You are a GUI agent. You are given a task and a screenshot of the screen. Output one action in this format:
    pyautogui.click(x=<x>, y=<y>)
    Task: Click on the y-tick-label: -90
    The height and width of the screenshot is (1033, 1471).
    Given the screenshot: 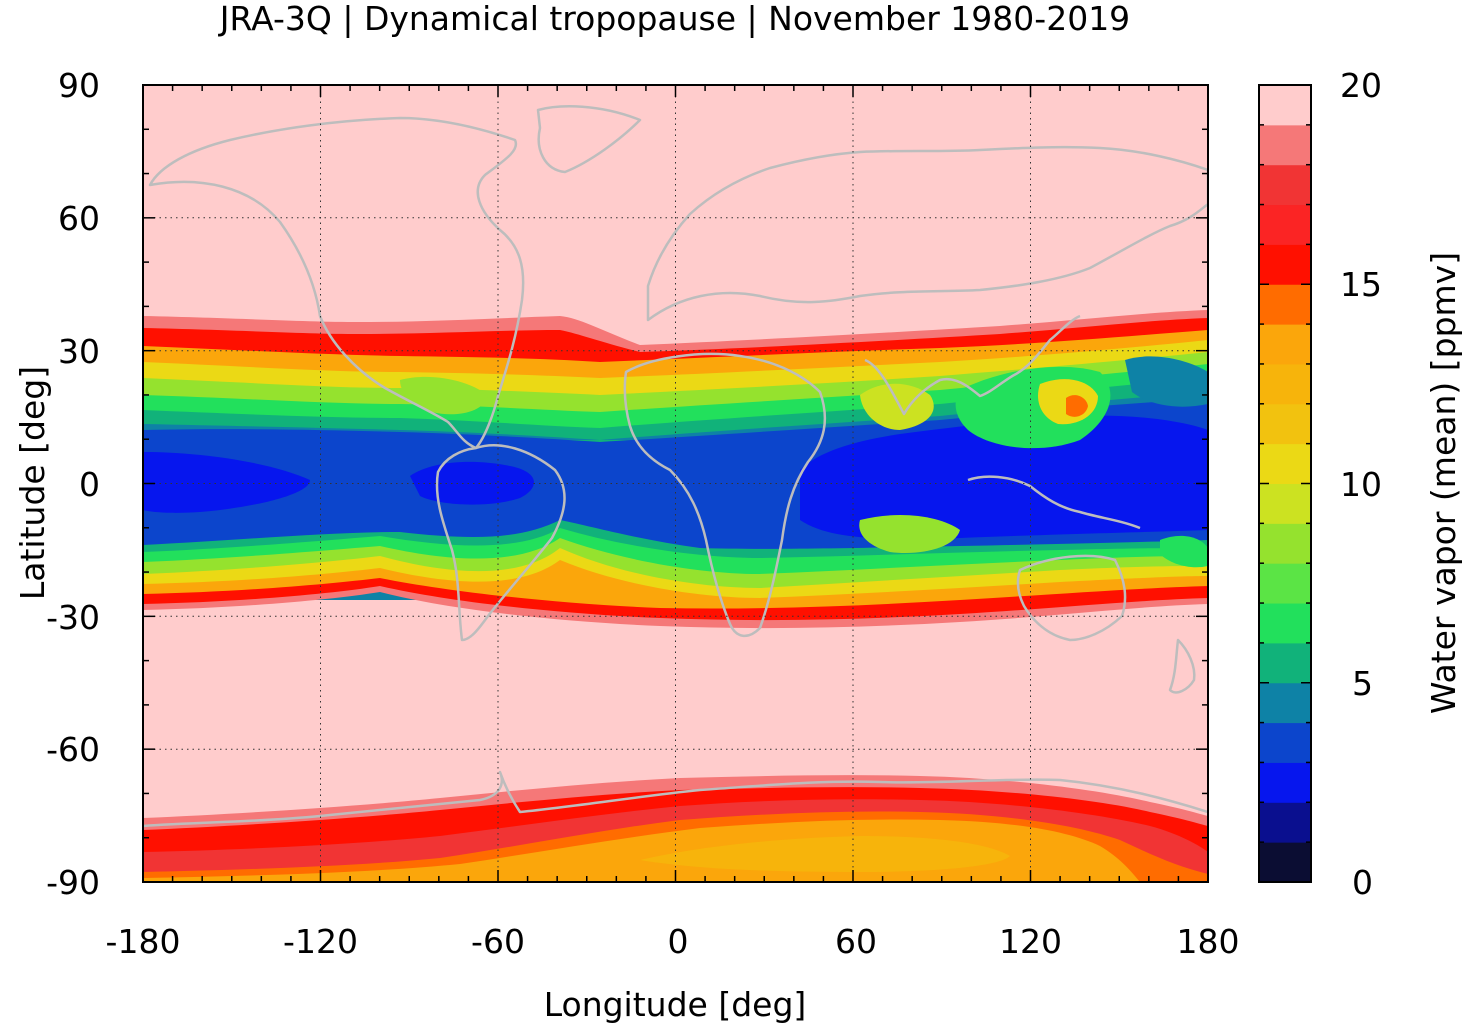 What is the action you would take?
    pyautogui.click(x=73, y=882)
    